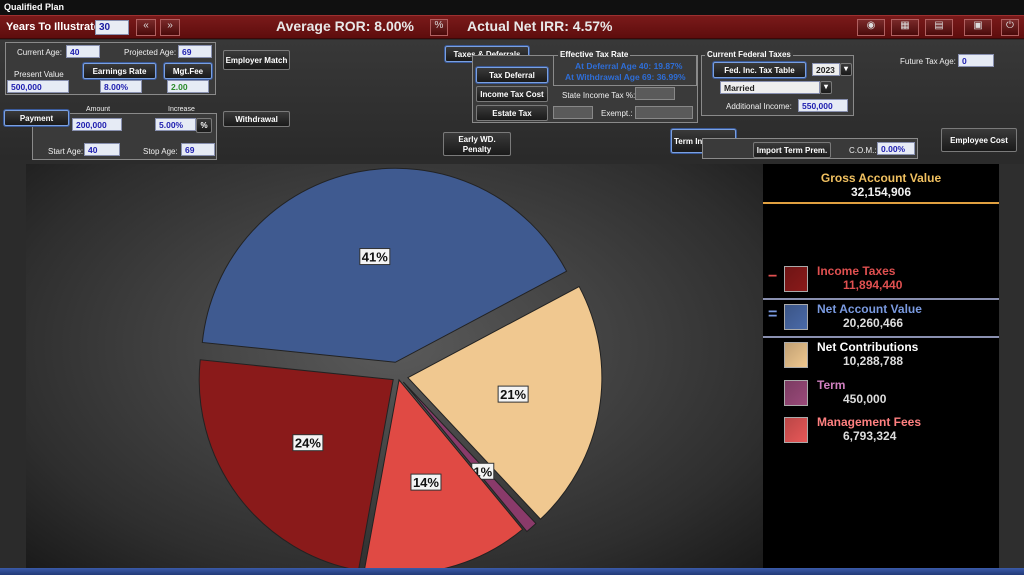  What do you see at coordinates (439, 27) in the screenshot?
I see `percent-icon: %` at bounding box center [439, 27].